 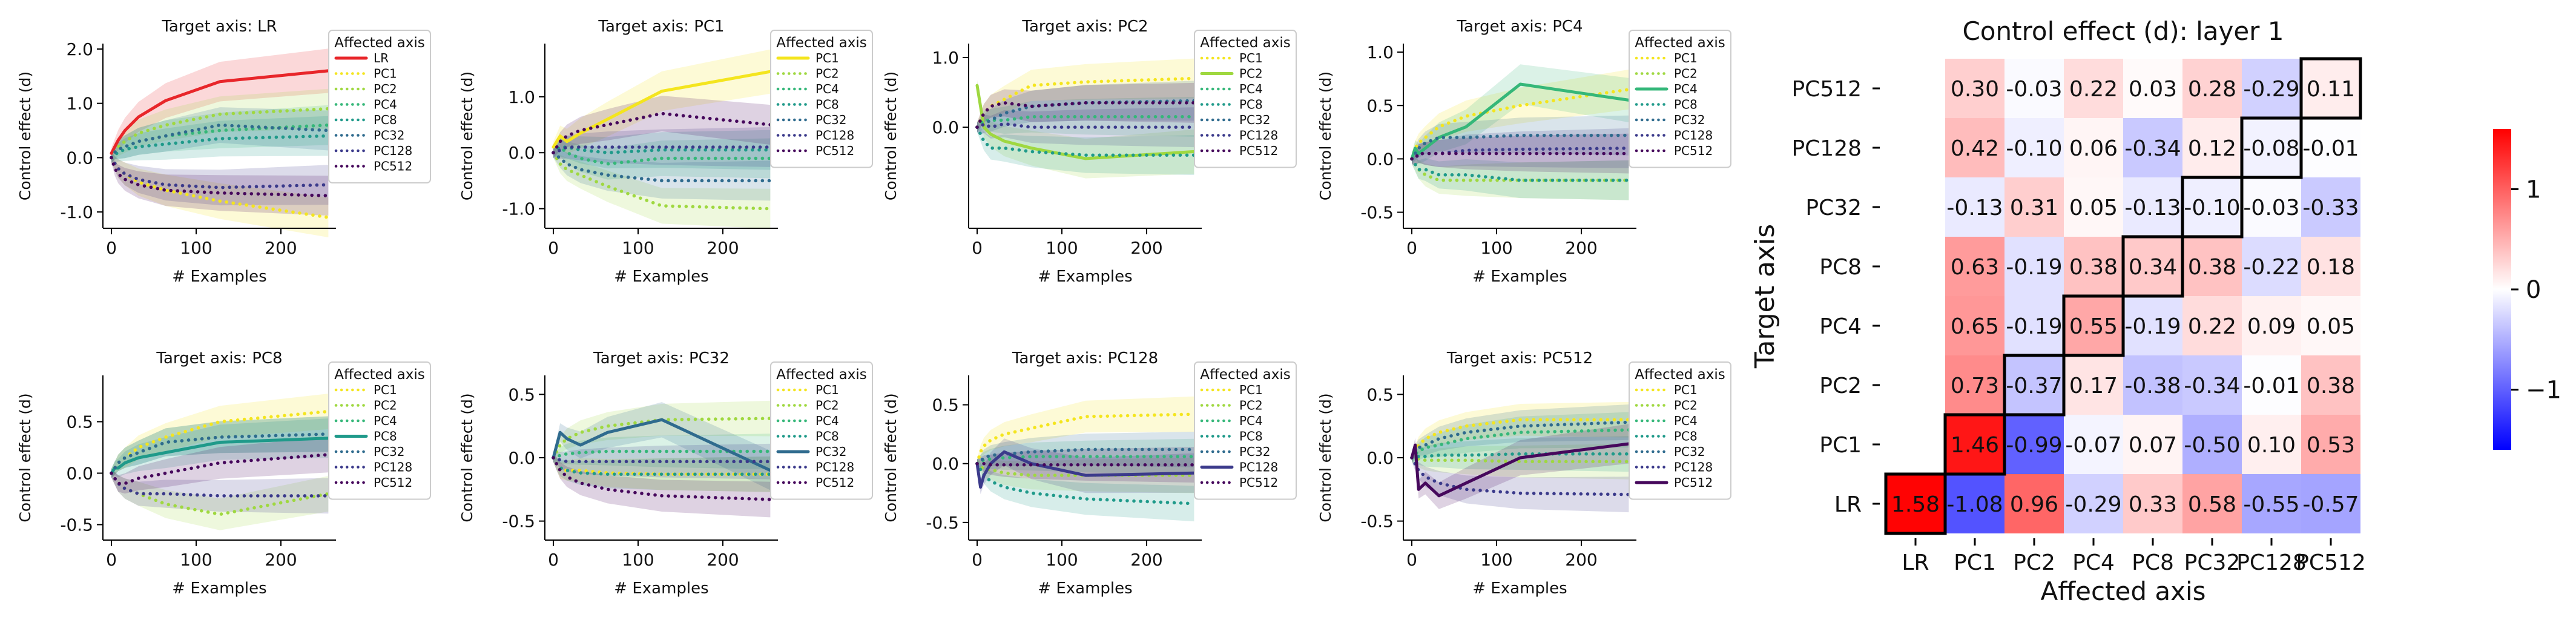 What do you see at coordinates (1833, 208) in the screenshot?
I see `y-tick-label: PC32` at bounding box center [1833, 208].